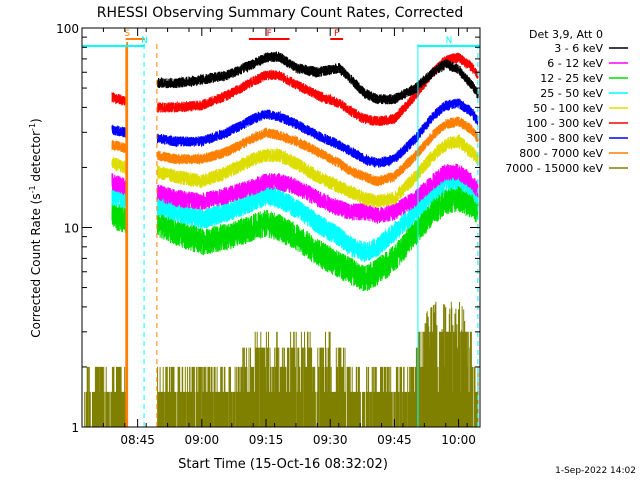 This screenshot has width=640, height=480. Describe the element at coordinates (575, 63) in the screenshot. I see `legend-label-2: 6 - 12 keV` at that location.